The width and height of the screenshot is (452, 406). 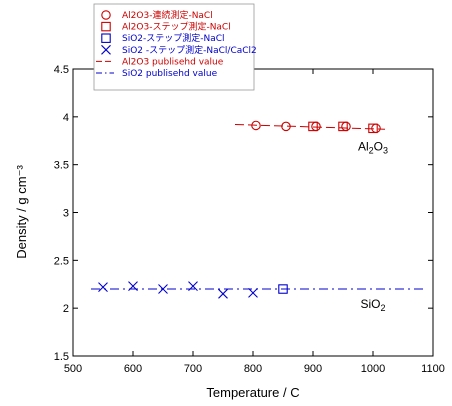 I want to click on compound-label-part: SiO, so click(x=370, y=304).